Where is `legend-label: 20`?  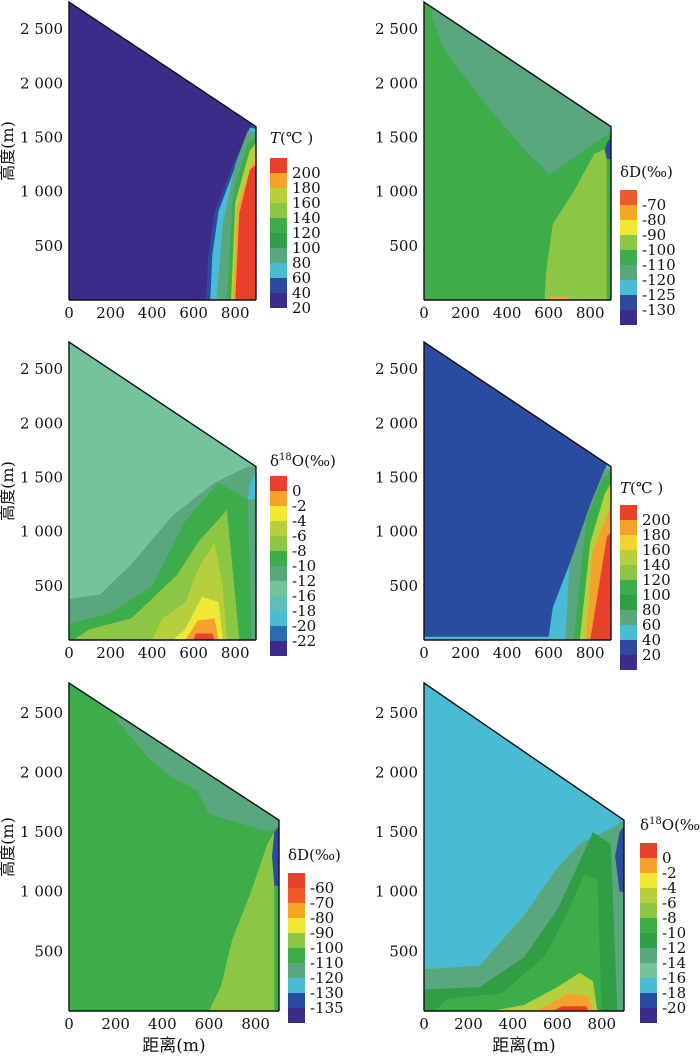
legend-label: 20 is located at coordinates (651, 655).